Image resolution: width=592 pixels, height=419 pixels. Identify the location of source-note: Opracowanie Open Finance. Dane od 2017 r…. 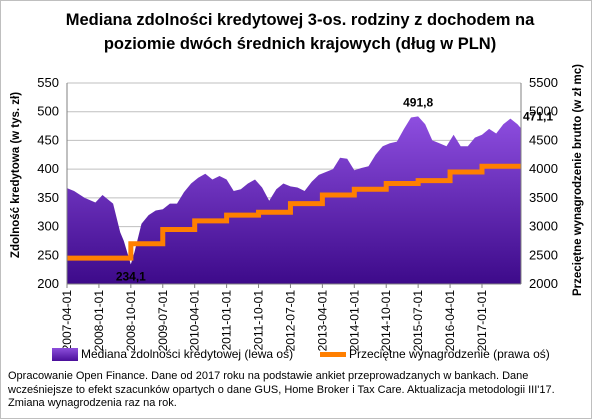
(281, 389).